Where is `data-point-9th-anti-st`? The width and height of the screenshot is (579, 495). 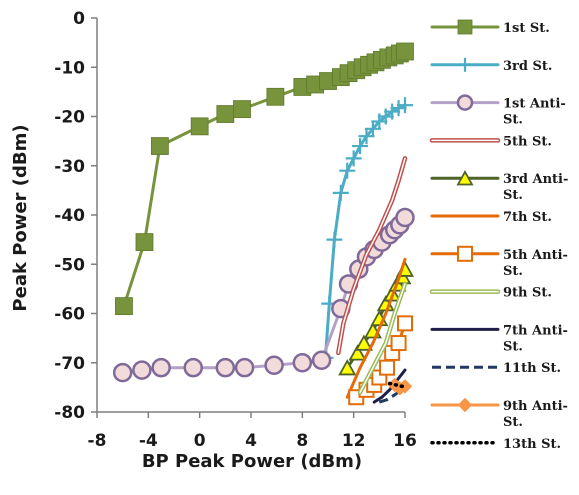
data-point-9th-anti-st is located at coordinates (405, 386).